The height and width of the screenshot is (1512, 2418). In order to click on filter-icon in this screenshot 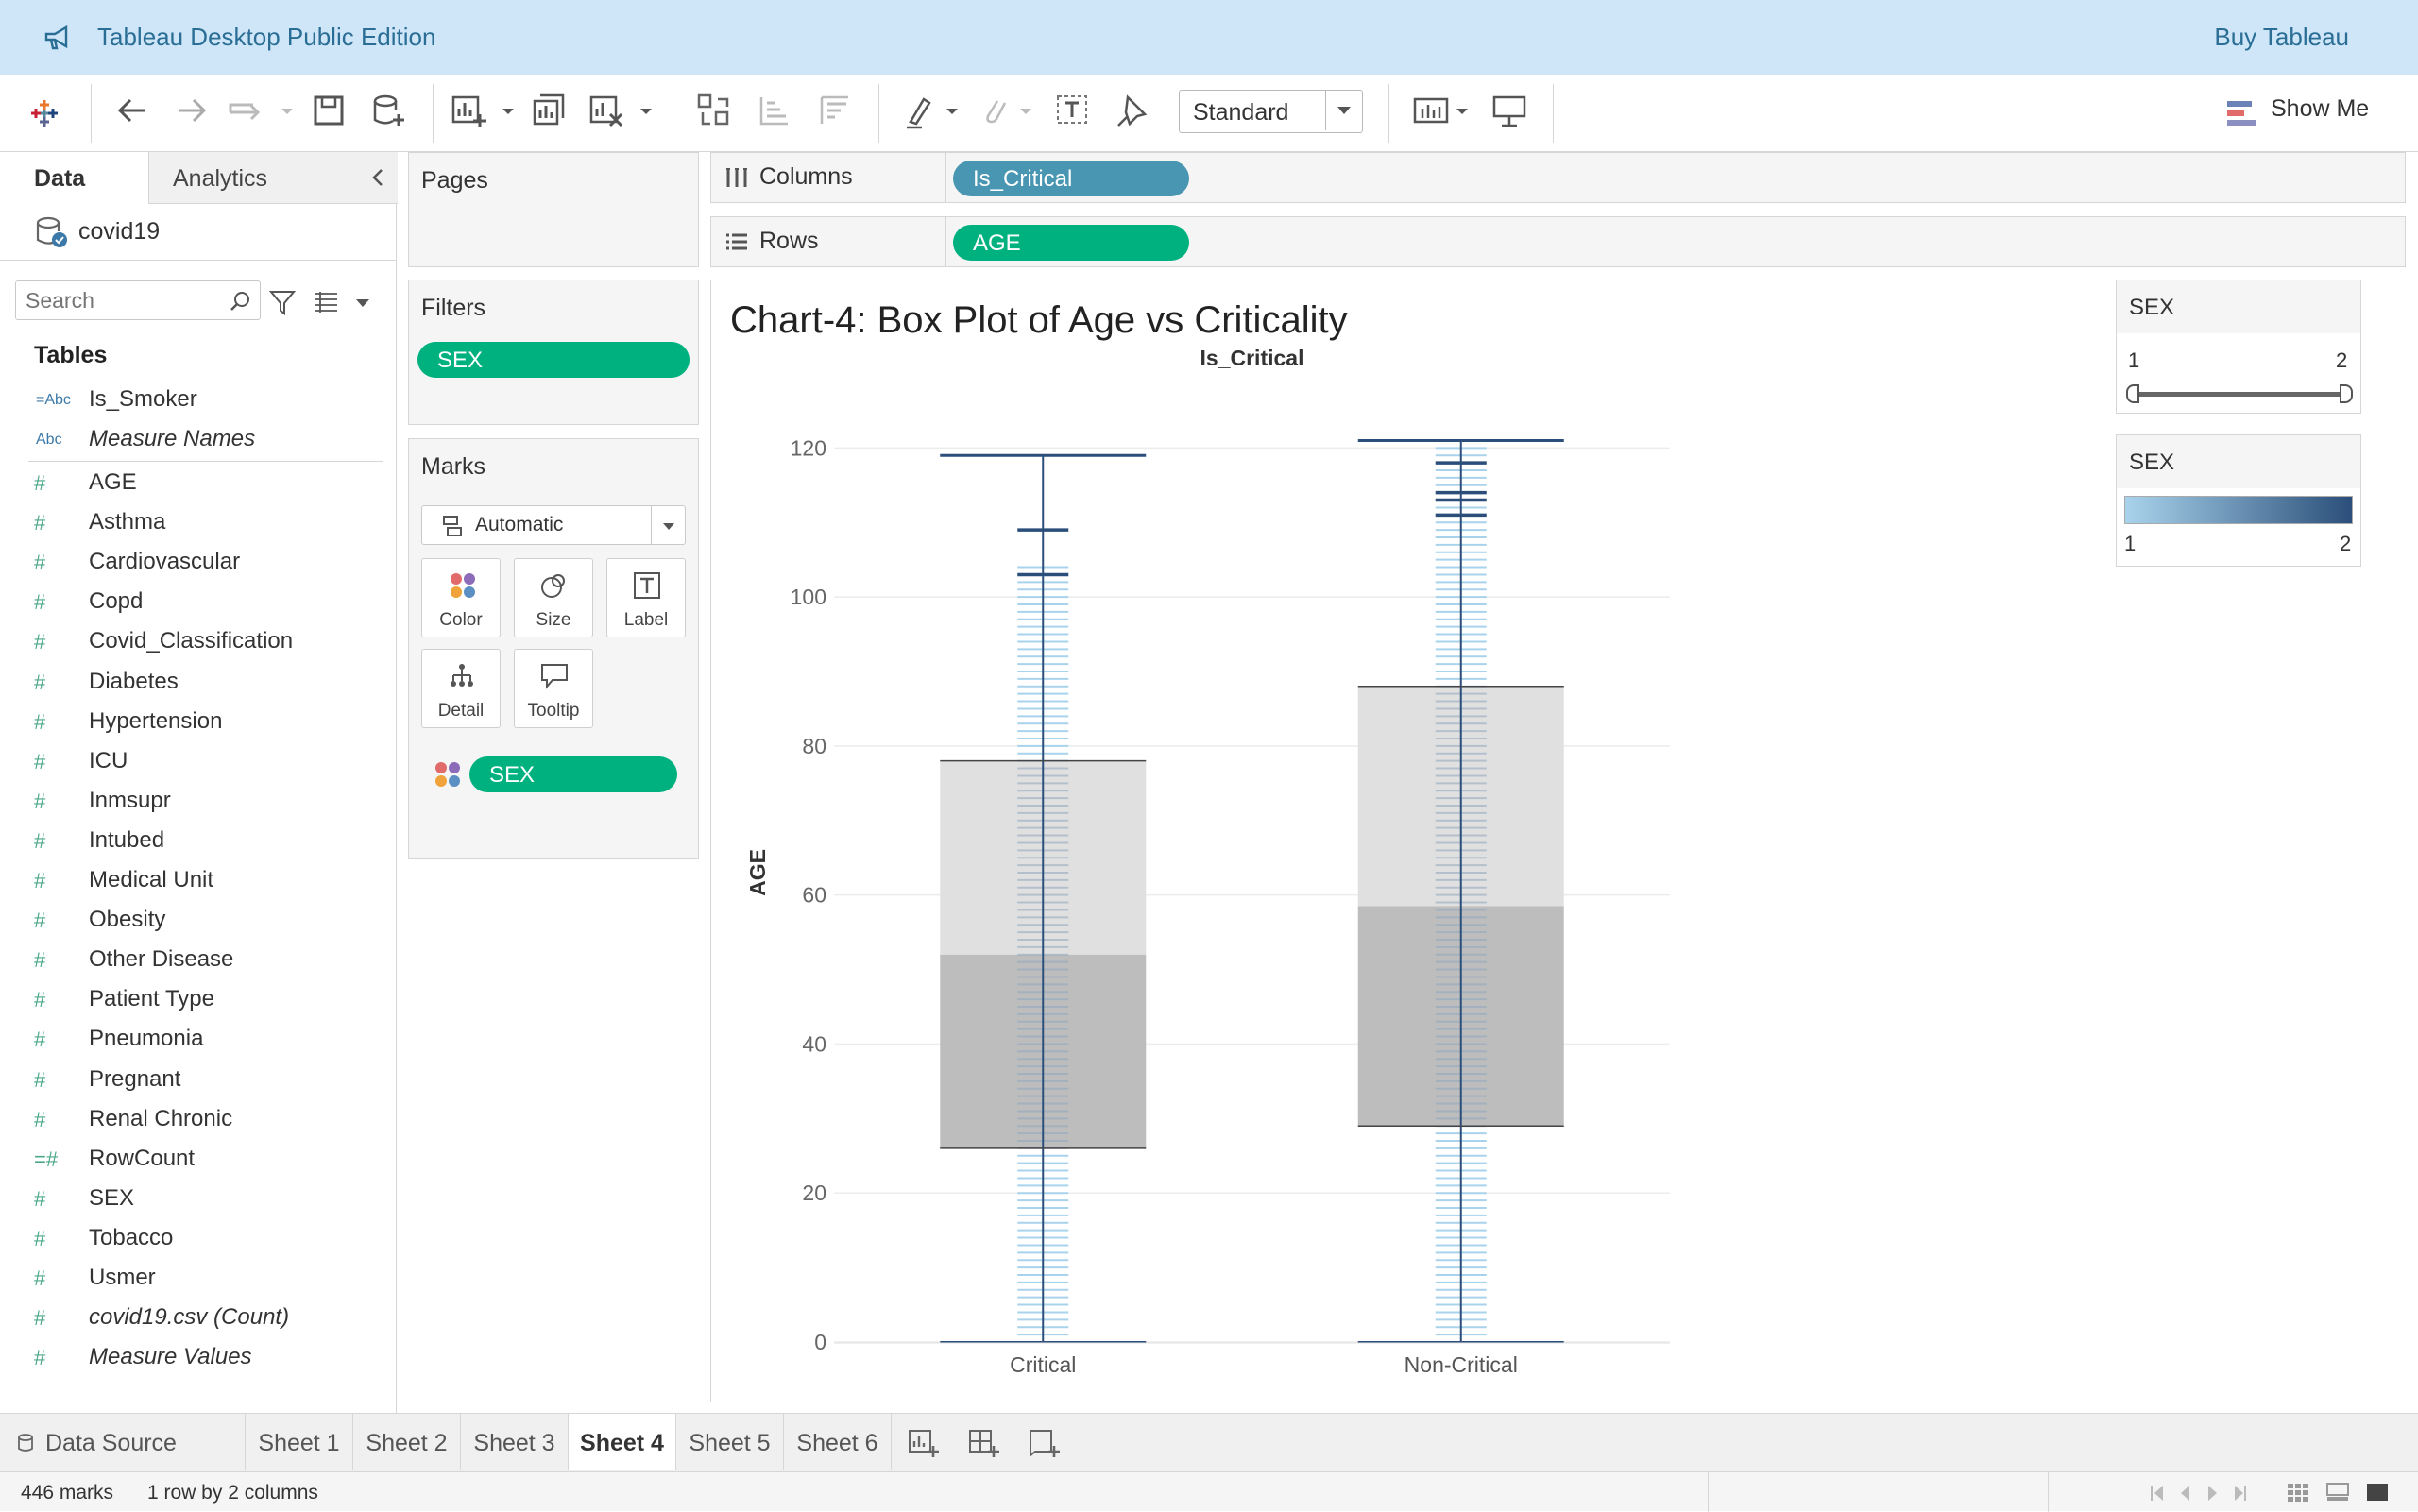, I will do `click(283, 302)`.